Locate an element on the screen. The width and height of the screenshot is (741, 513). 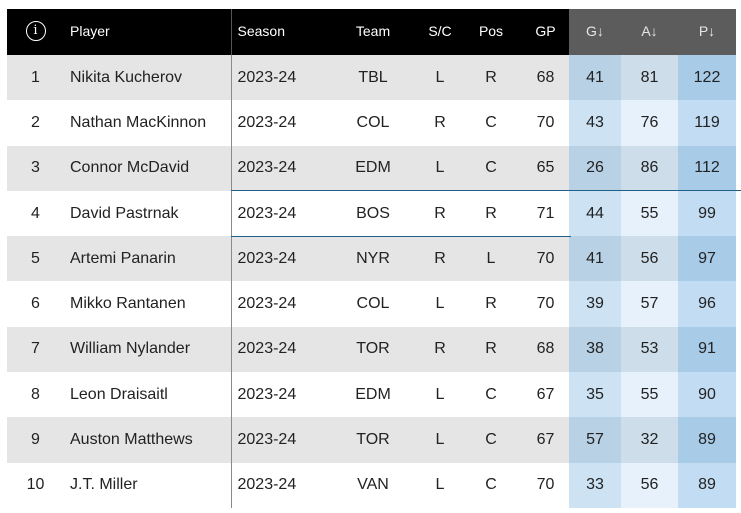
table-row: 3 Connor McDavid 2023-24 EDM L C 65 26 86 112 is located at coordinates (371, 168).